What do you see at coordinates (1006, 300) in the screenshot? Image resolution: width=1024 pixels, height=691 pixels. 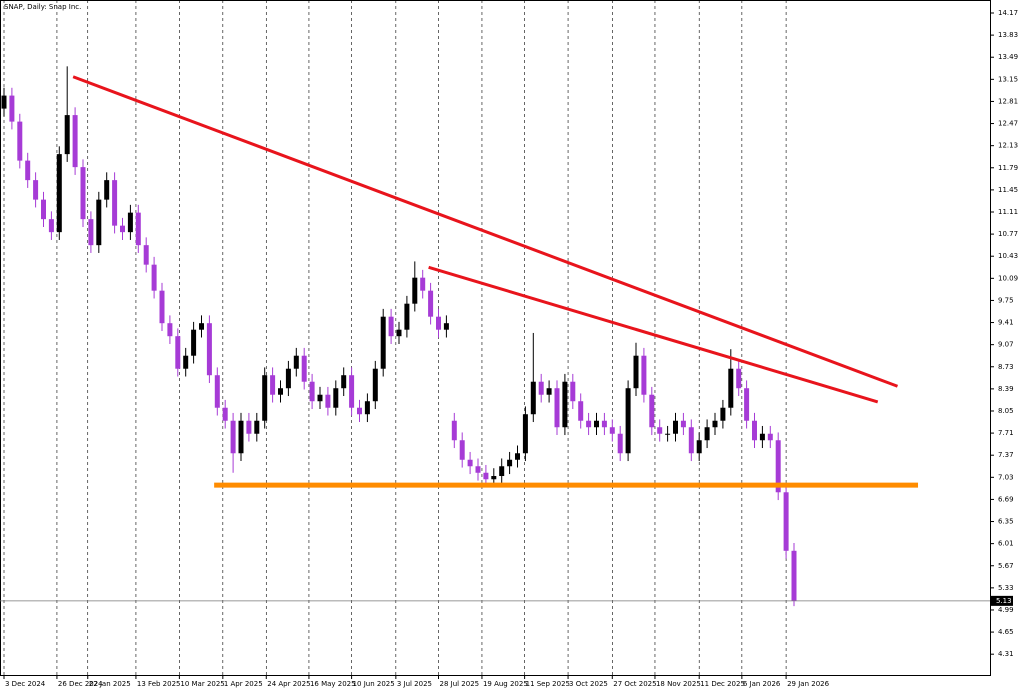 I see `y-tick-label: 9.75` at bounding box center [1006, 300].